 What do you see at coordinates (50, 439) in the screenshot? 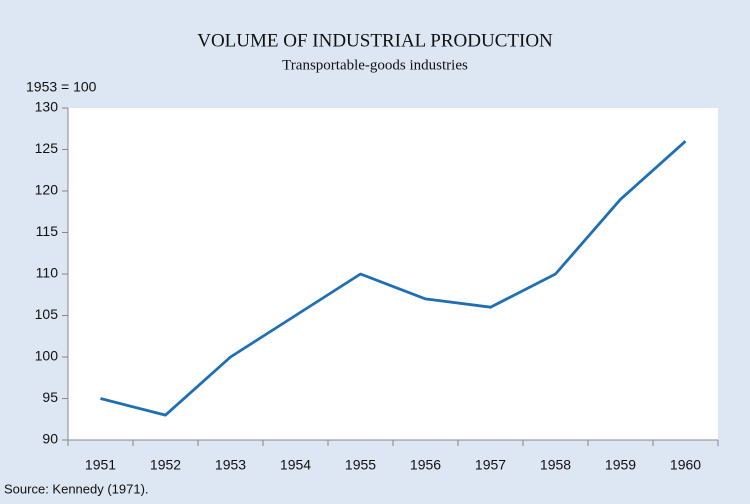
I see `y-tick-label: 90` at bounding box center [50, 439].